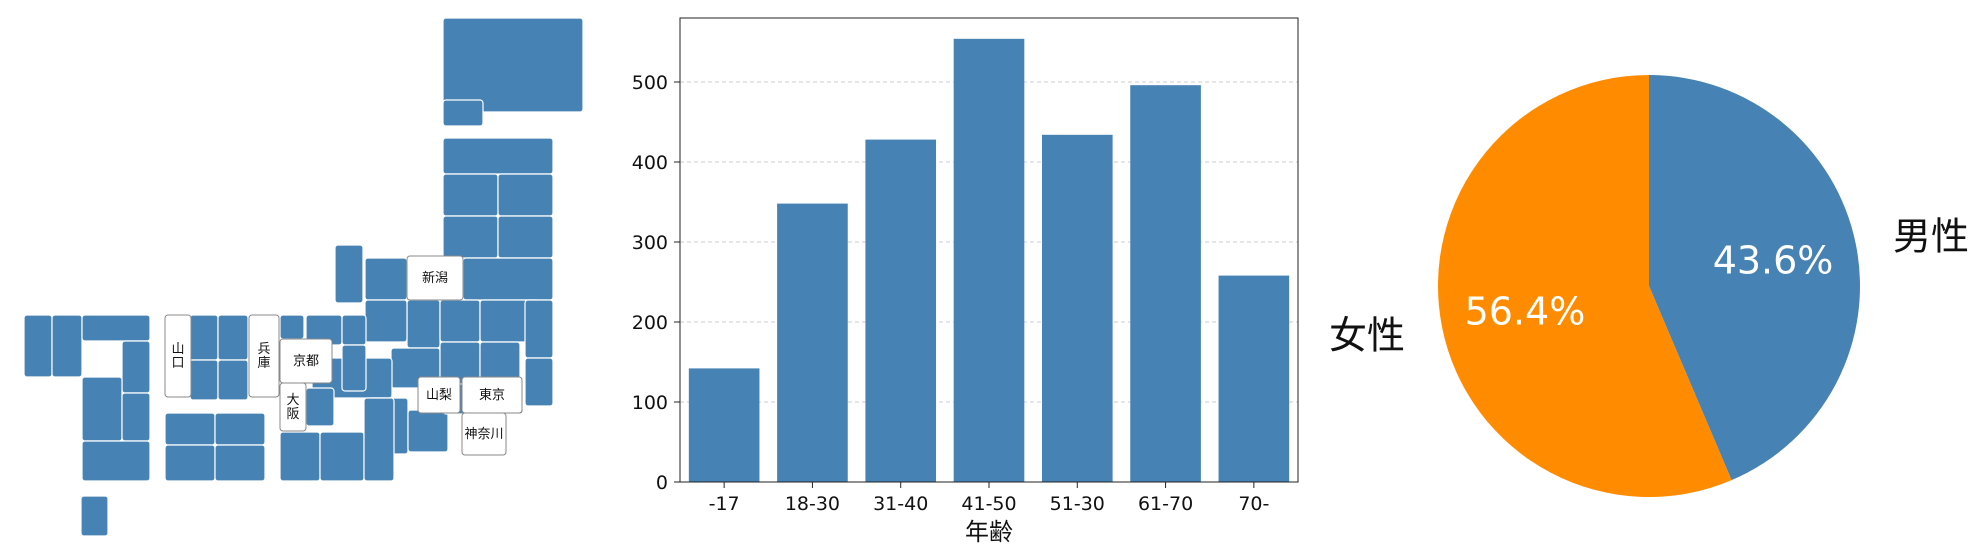 The height and width of the screenshot is (549, 1984). I want to click on pie-percent-label: 43.6%, so click(1773, 261).